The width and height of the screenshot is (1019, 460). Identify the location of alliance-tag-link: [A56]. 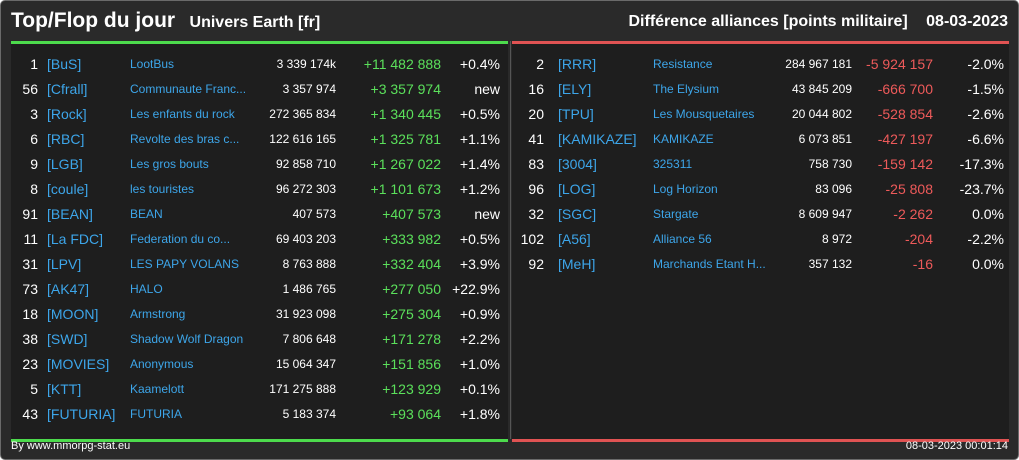
(574, 239).